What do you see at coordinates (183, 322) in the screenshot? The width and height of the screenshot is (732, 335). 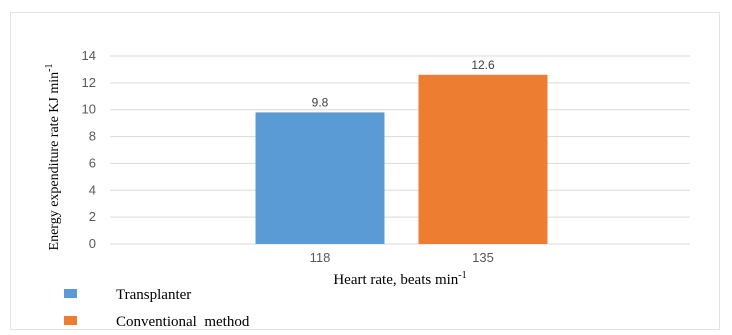 I see `legend-label: Conventional method` at bounding box center [183, 322].